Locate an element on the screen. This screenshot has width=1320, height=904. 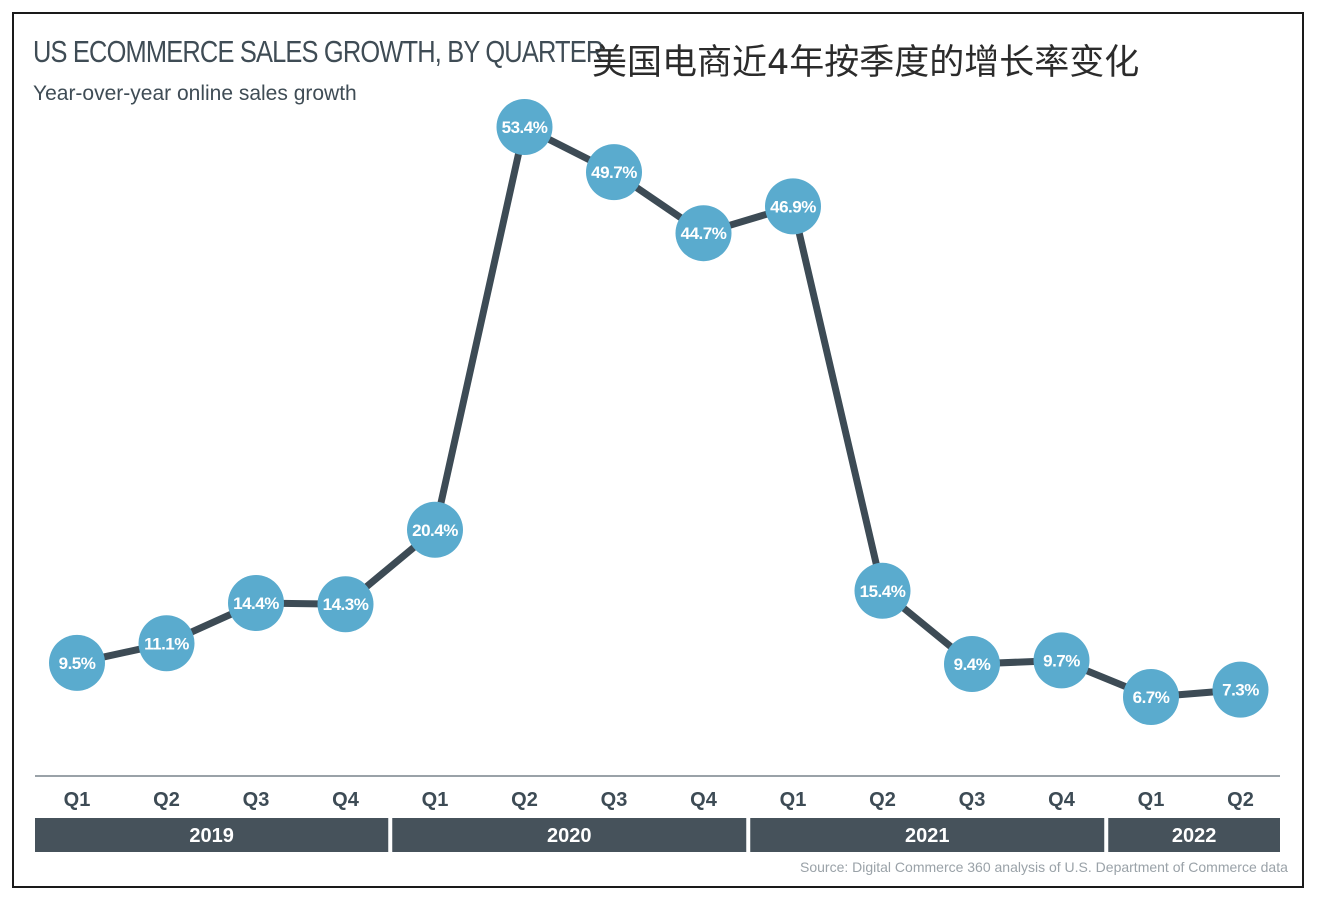
data-point: 20.4% is located at coordinates (435, 529).